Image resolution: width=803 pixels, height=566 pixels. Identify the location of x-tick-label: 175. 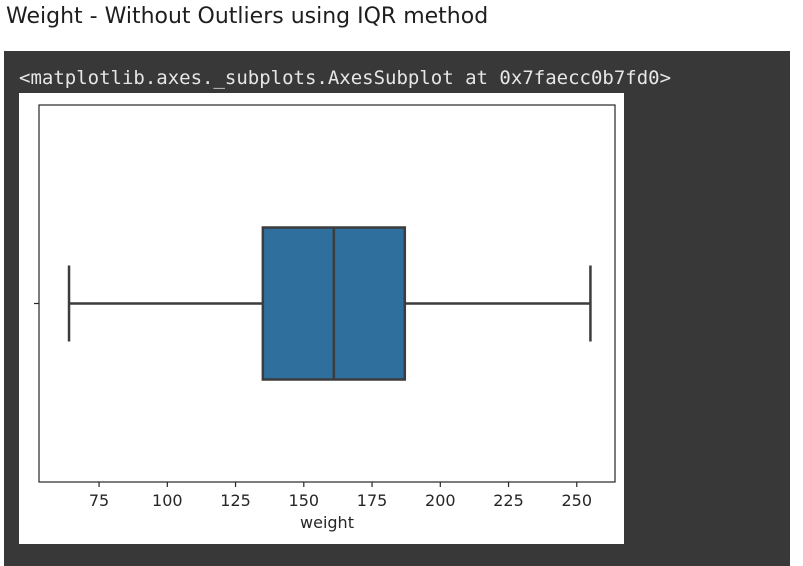
(372, 500).